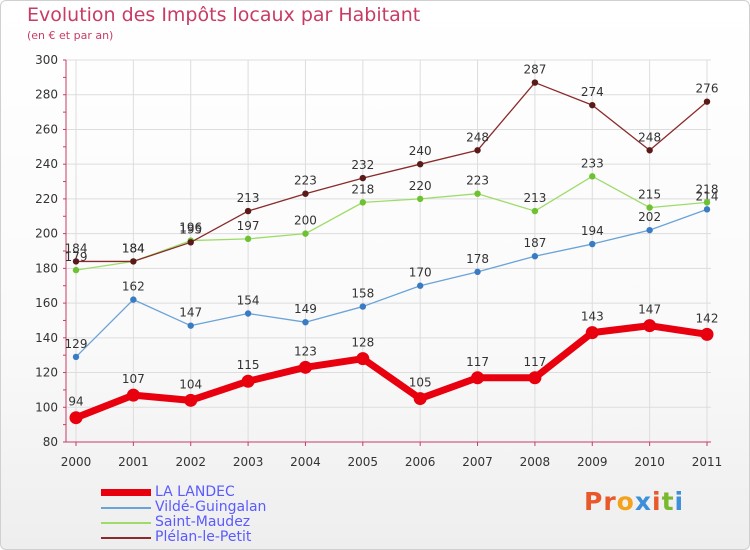 Image resolution: width=750 pixels, height=550 pixels. I want to click on data-label: 154, so click(248, 301).